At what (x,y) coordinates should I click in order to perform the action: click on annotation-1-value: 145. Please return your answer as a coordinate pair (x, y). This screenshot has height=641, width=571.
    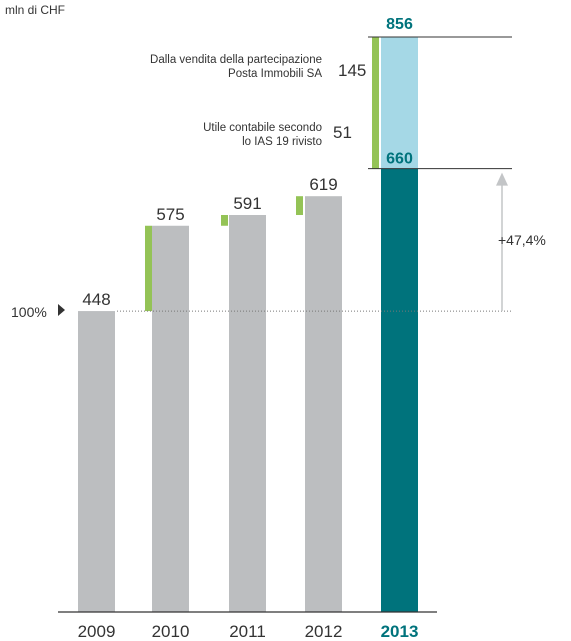
    Looking at the image, I should click on (352, 70).